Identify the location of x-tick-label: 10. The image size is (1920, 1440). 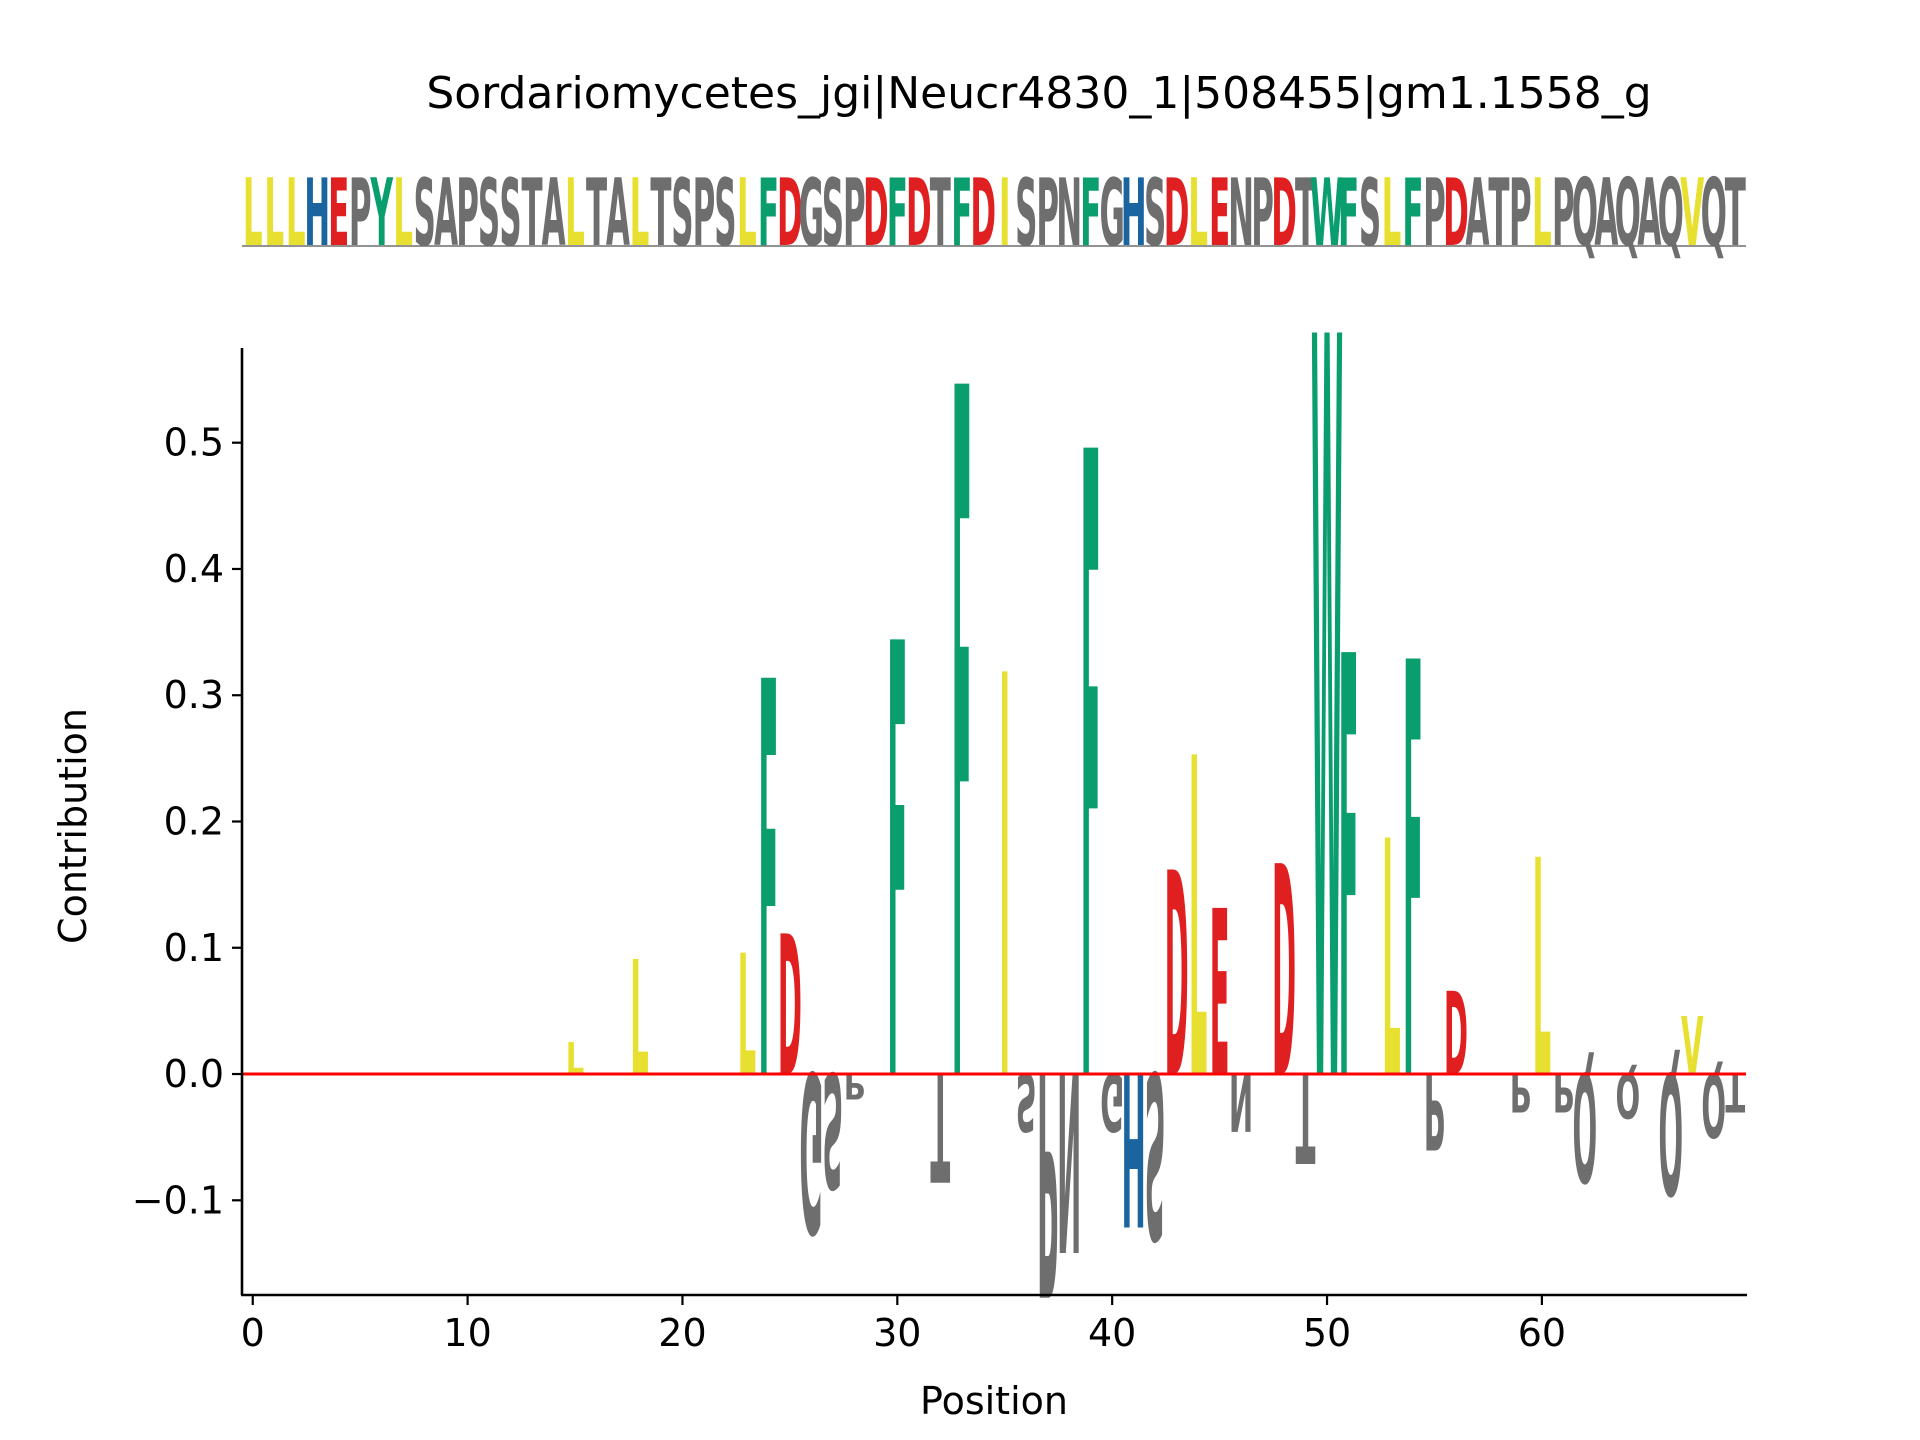
(467, 1333).